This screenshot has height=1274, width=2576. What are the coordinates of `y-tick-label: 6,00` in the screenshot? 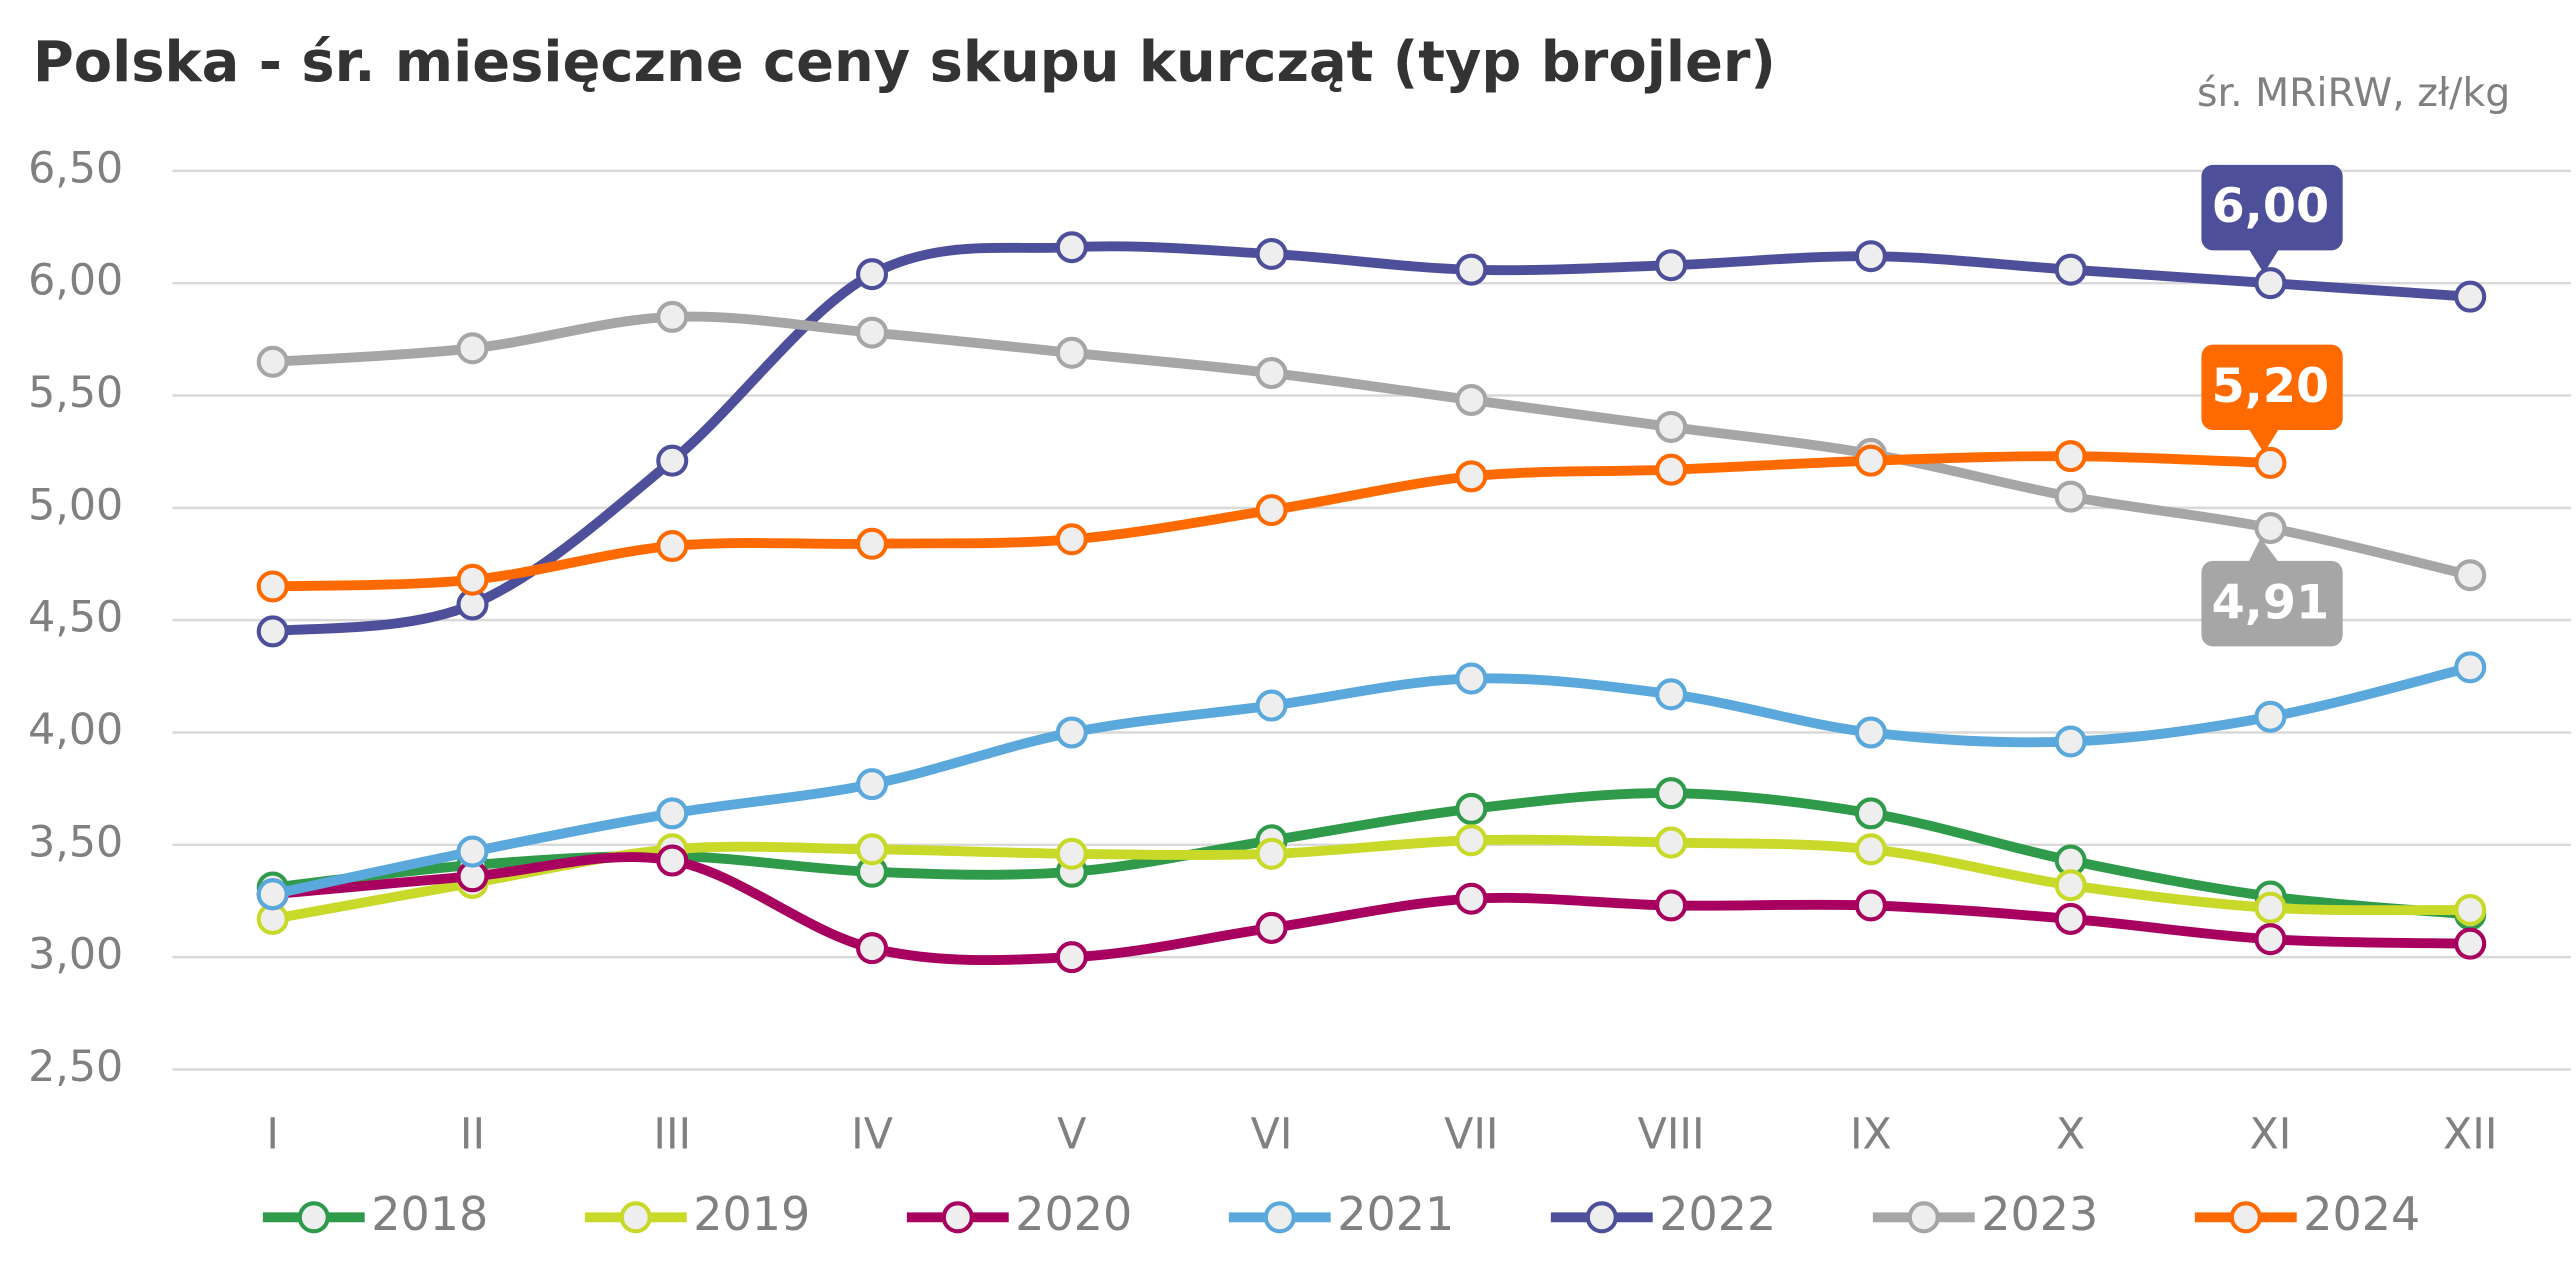 It's located at (75, 281).